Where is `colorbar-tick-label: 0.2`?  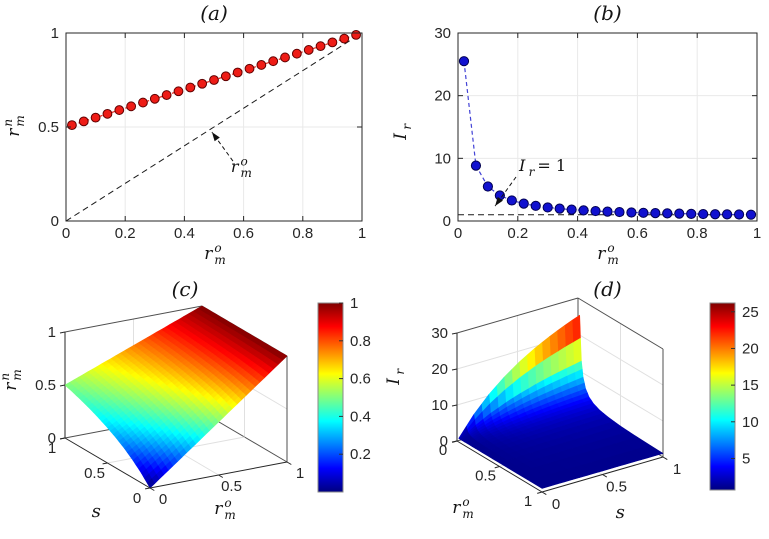 colorbar-tick-label: 0.2 is located at coordinates (360, 454).